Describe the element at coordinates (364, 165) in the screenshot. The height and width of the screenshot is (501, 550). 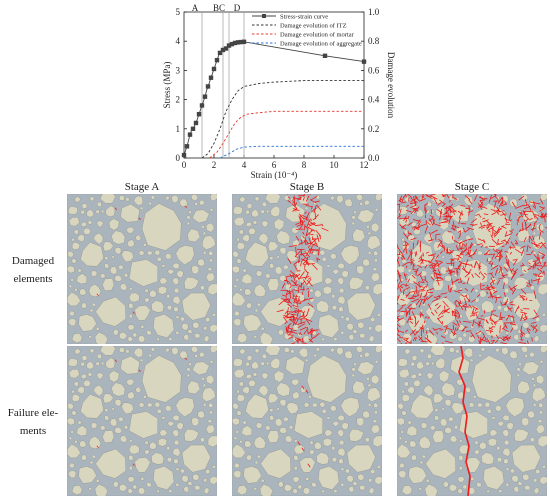
I see `x-tick-label: 12` at that location.